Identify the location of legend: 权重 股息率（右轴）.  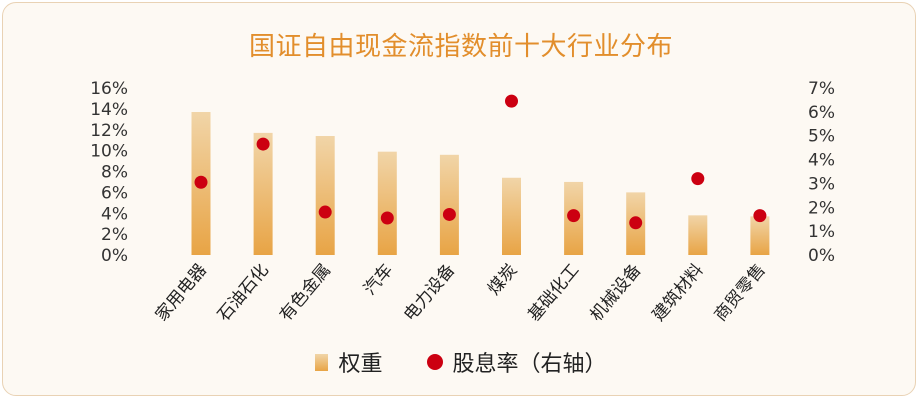
(461, 362).